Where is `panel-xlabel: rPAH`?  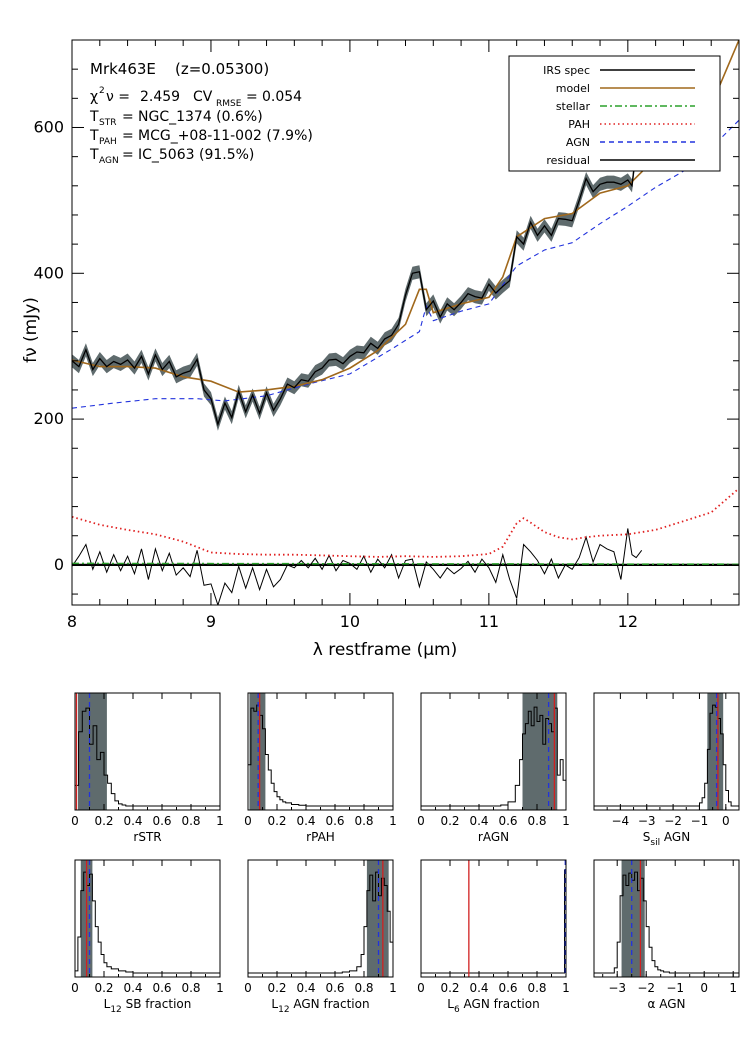
panel-xlabel: rPAH is located at coordinates (320, 837).